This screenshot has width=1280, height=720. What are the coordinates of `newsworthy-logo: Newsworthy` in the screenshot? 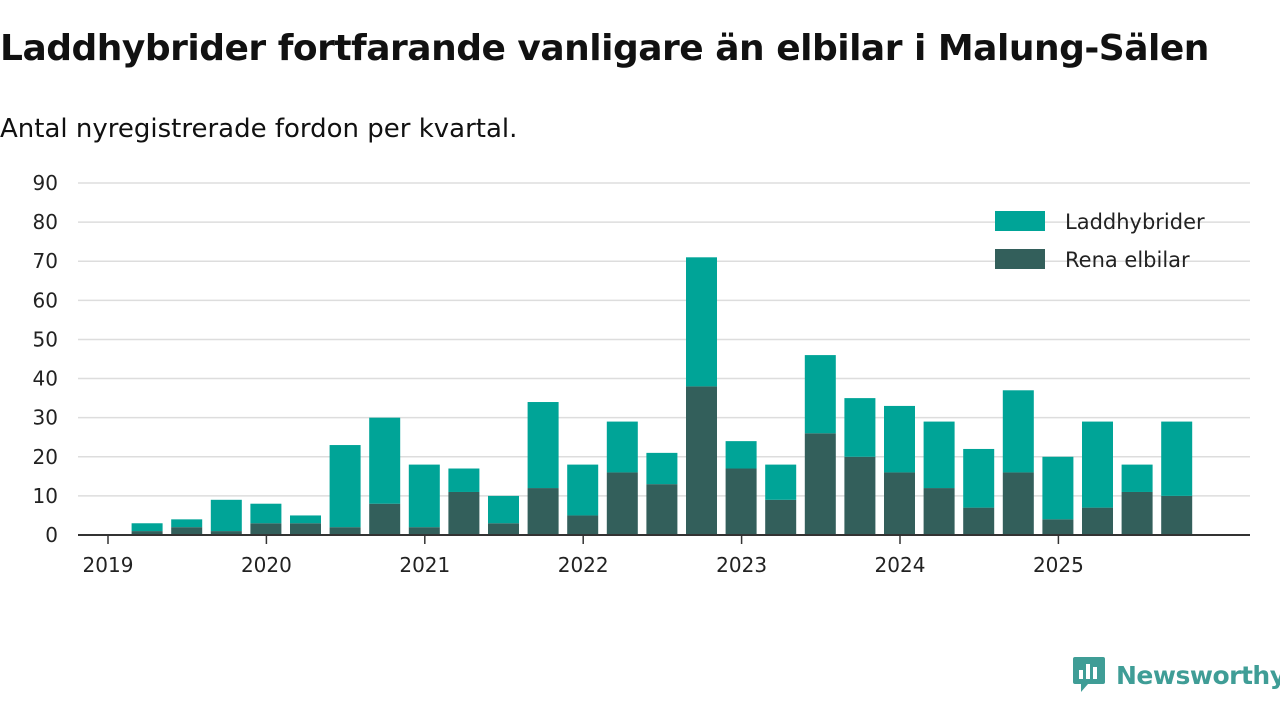 It's located at (1176, 675).